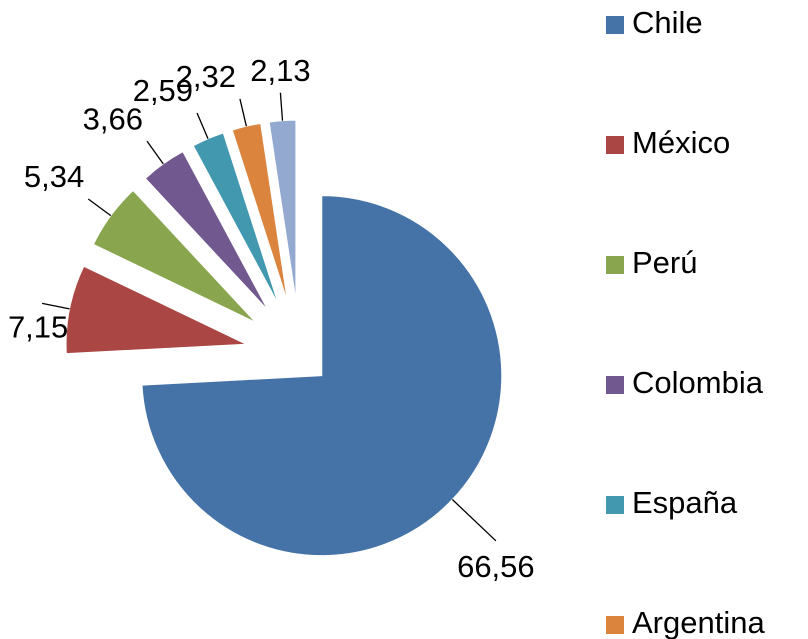 This screenshot has width=808, height=639. What do you see at coordinates (113, 118) in the screenshot?
I see `data-label: 3,66` at bounding box center [113, 118].